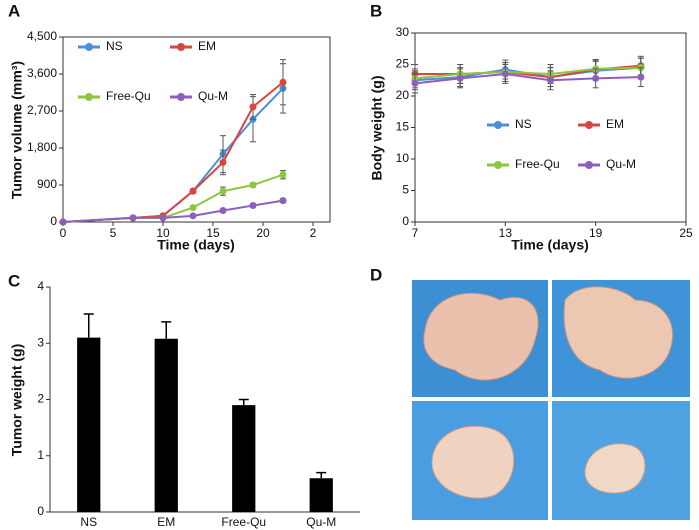 The width and height of the screenshot is (699, 530). I want to click on x-tick-label: 19, so click(596, 233).